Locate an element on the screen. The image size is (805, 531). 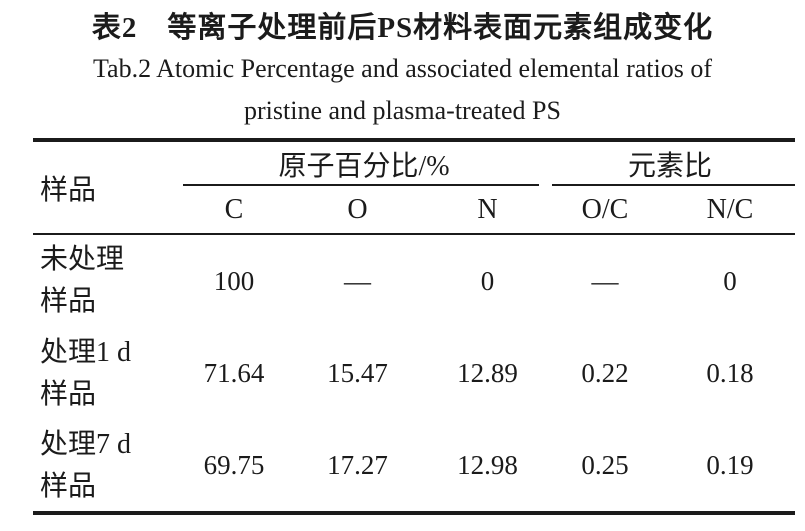
cell-7d-nc: 0.19 is located at coordinates (730, 465).